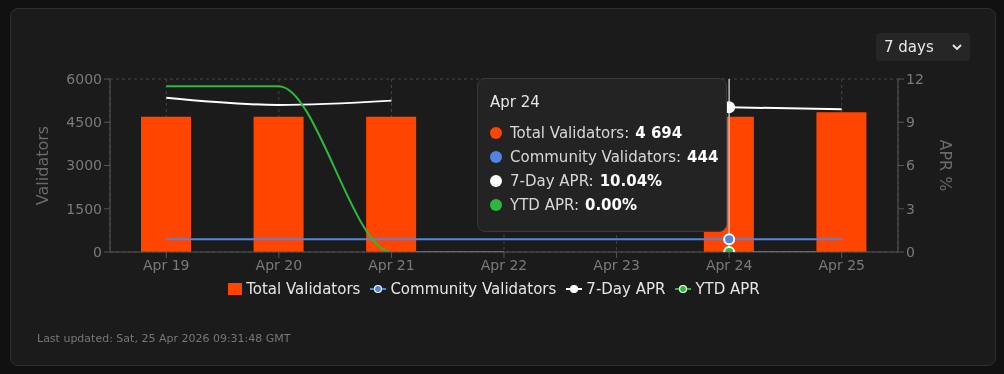 The height and width of the screenshot is (374, 1004). What do you see at coordinates (166, 264) in the screenshot?
I see `x-tick-label: Apr 19` at bounding box center [166, 264].